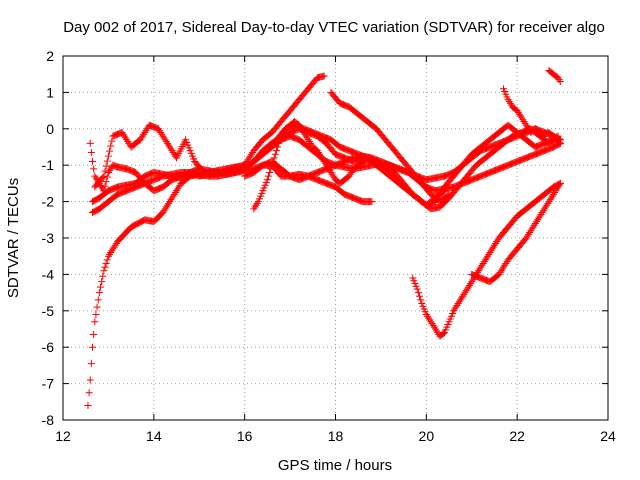  I want to click on y-tick-label: -7, so click(48, 384).